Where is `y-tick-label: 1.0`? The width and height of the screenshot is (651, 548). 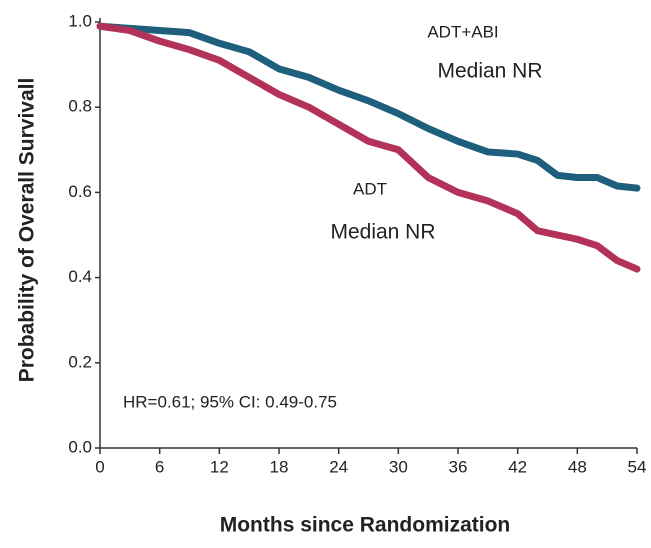
y-tick-label: 1.0 is located at coordinates (80, 20).